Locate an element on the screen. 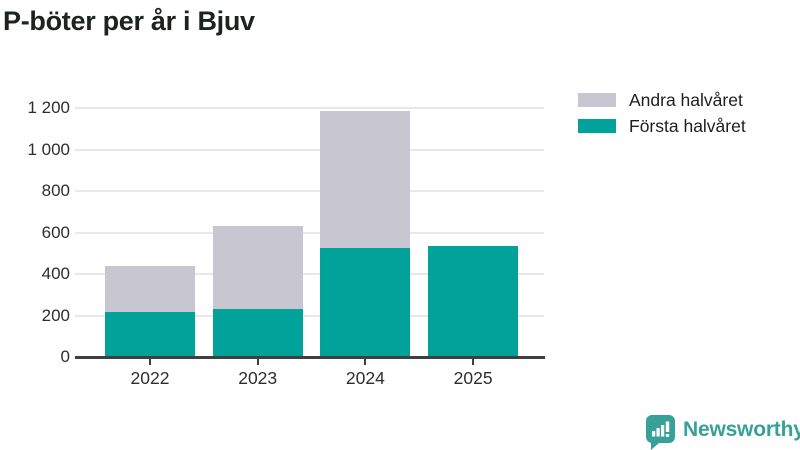 The height and width of the screenshot is (450, 800). legend-label: Andra halvåret is located at coordinates (686, 99).